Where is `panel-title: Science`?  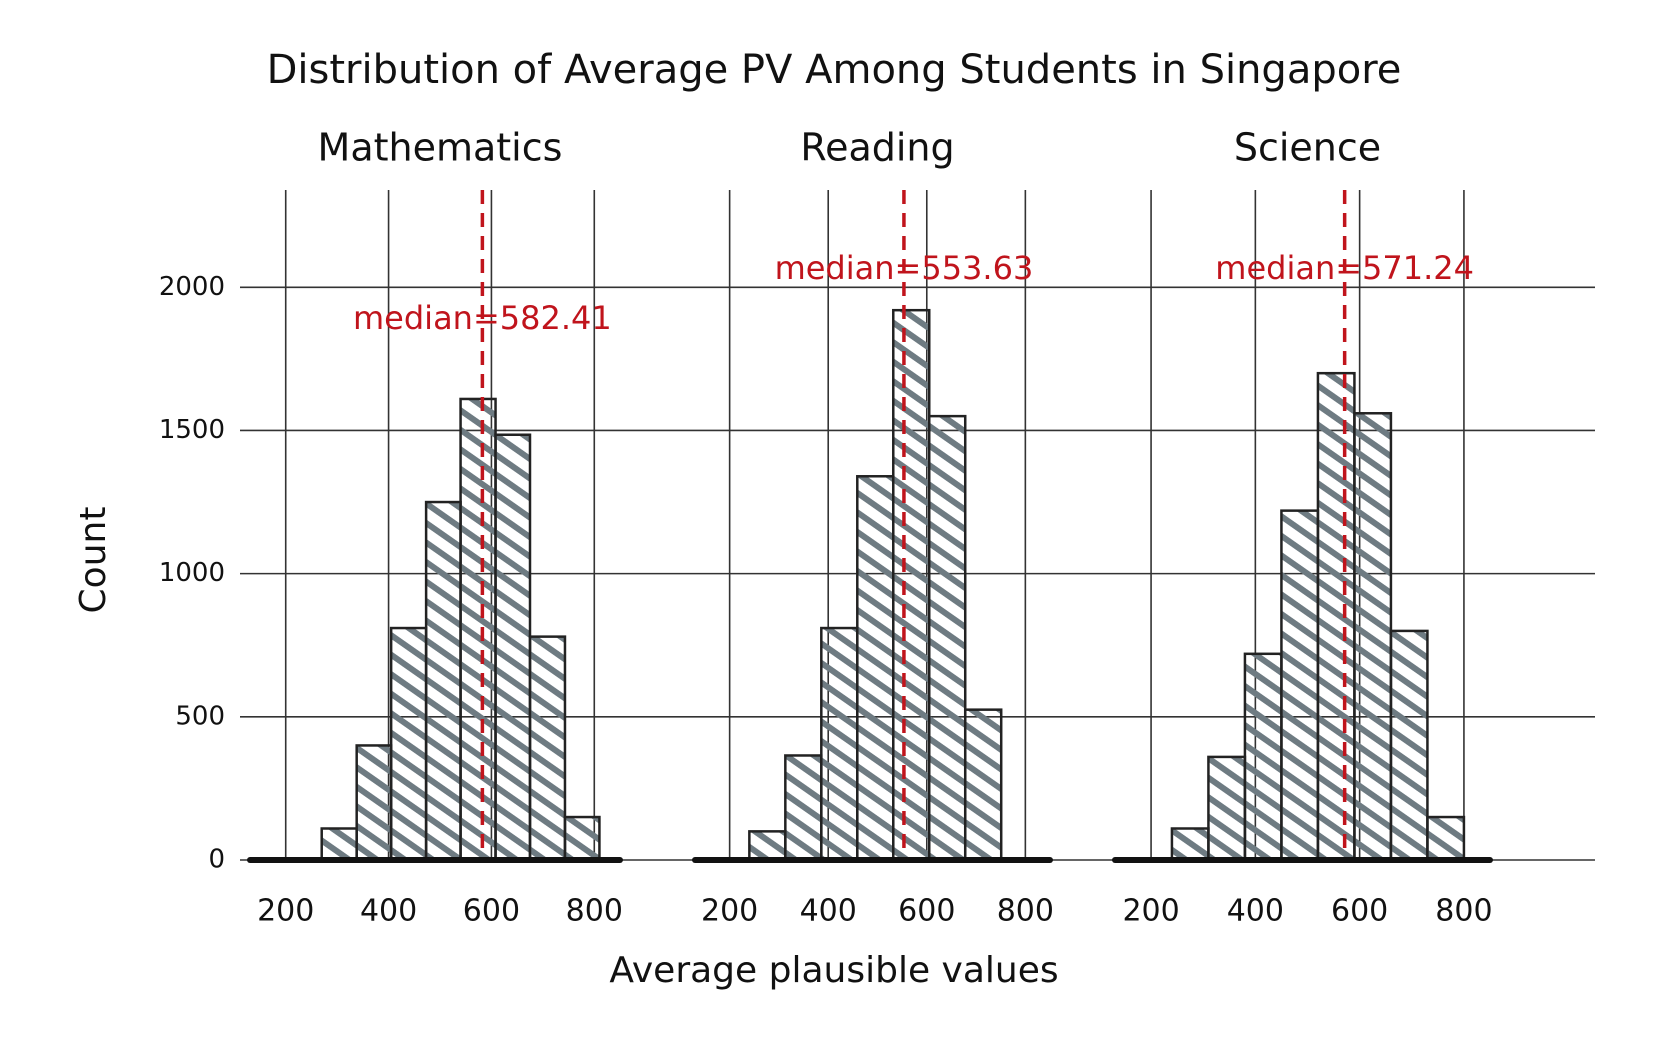 panel-title: Science is located at coordinates (1307, 148).